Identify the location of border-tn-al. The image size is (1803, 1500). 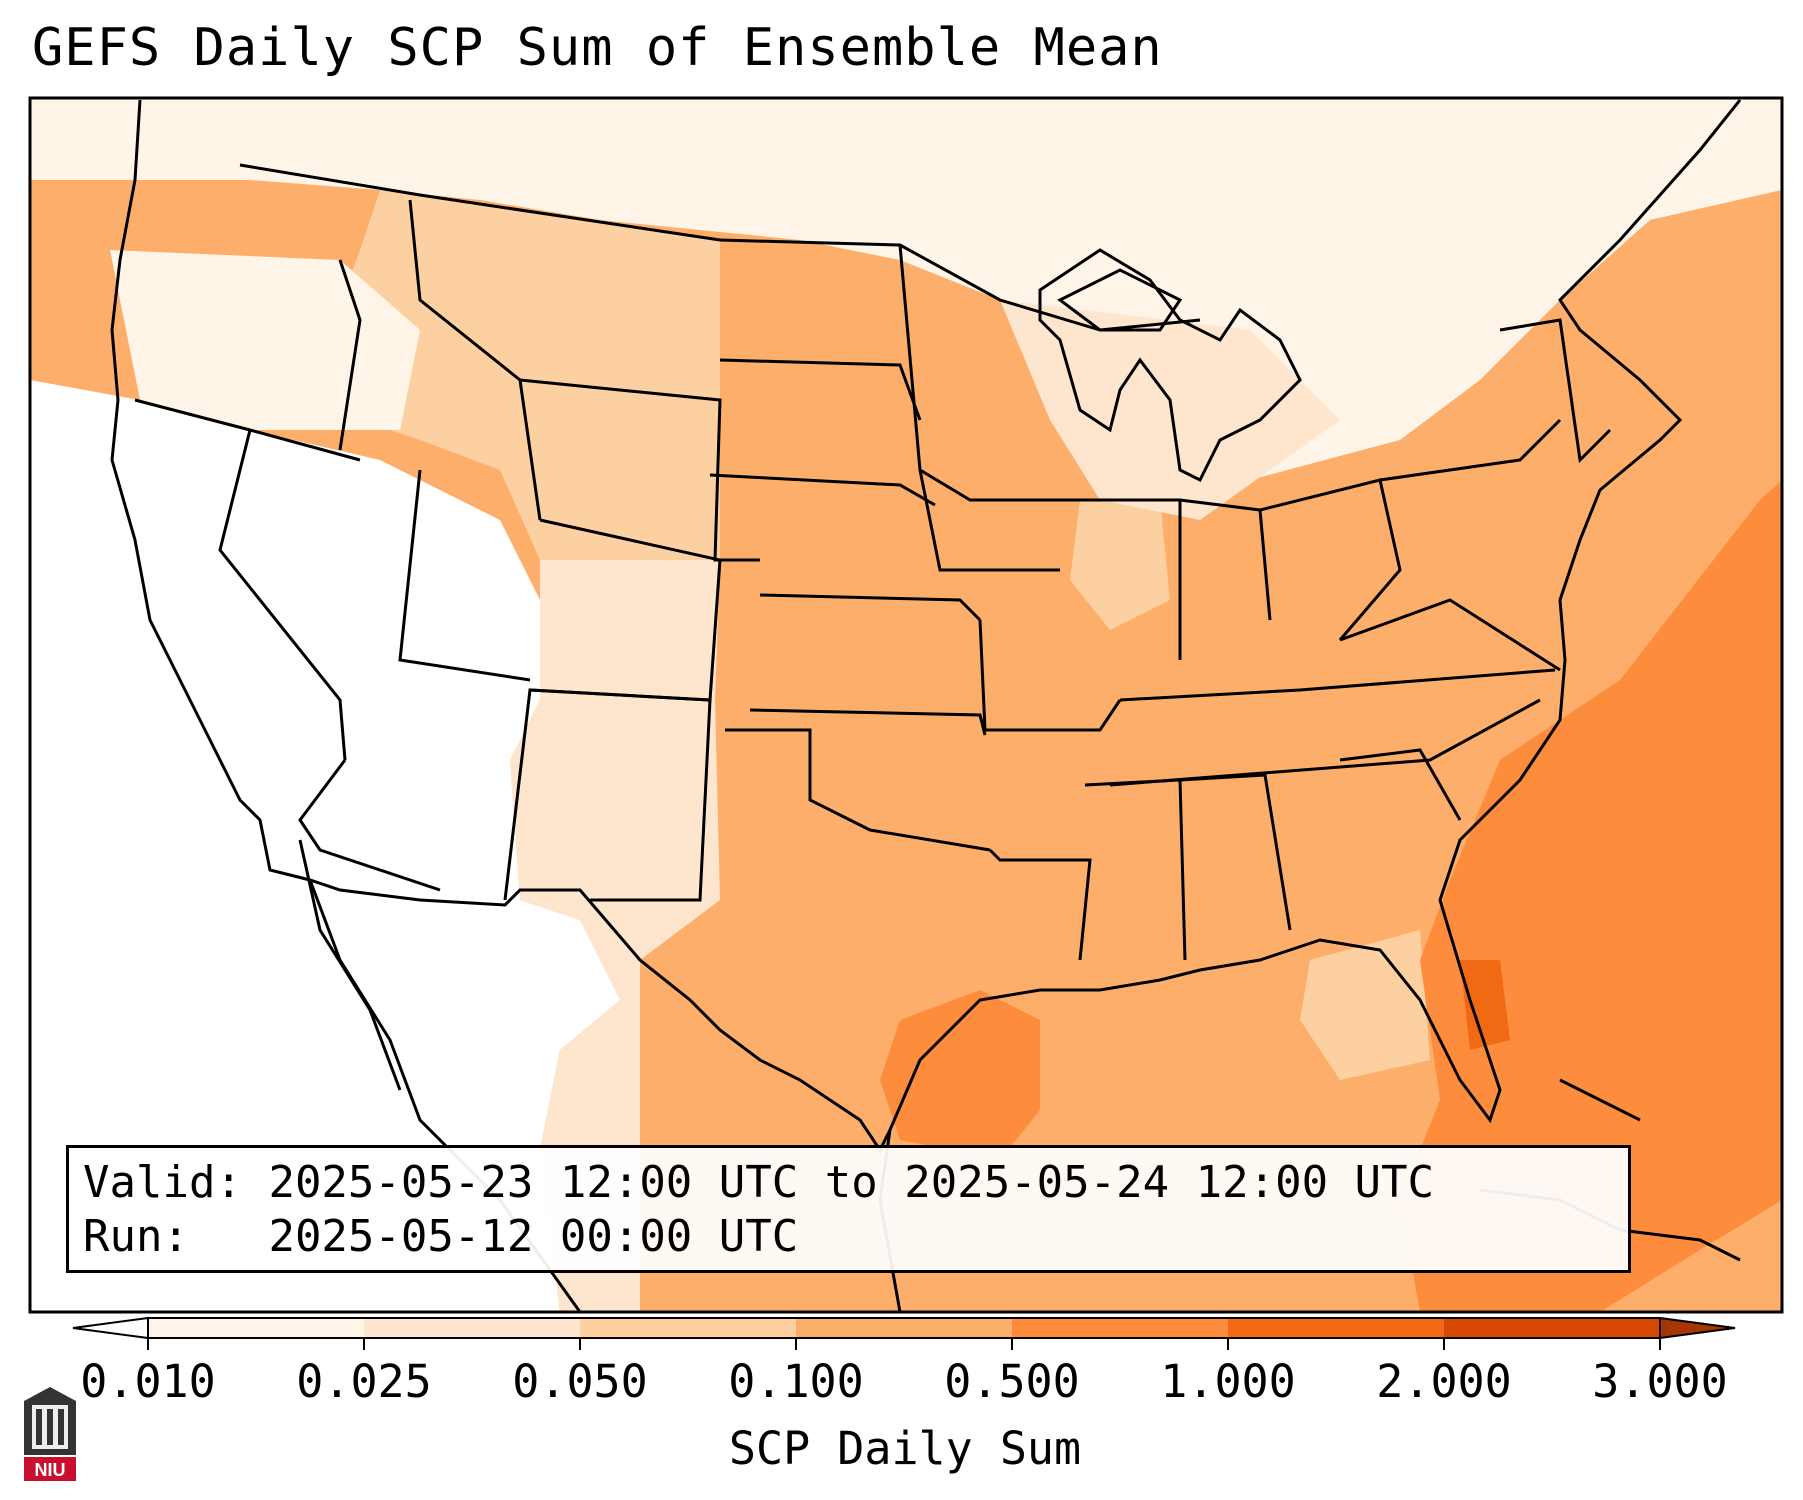
(1325, 742).